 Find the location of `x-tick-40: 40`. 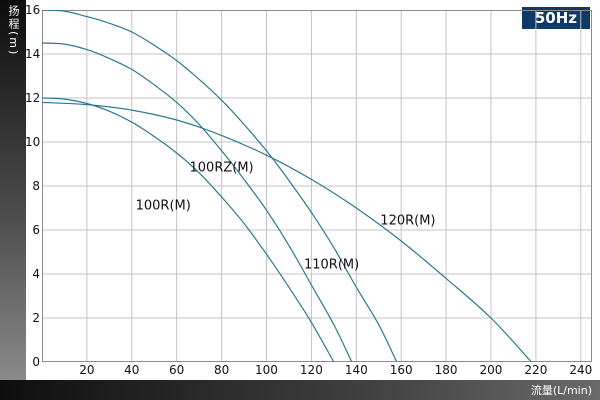

x-tick-40: 40 is located at coordinates (132, 370).